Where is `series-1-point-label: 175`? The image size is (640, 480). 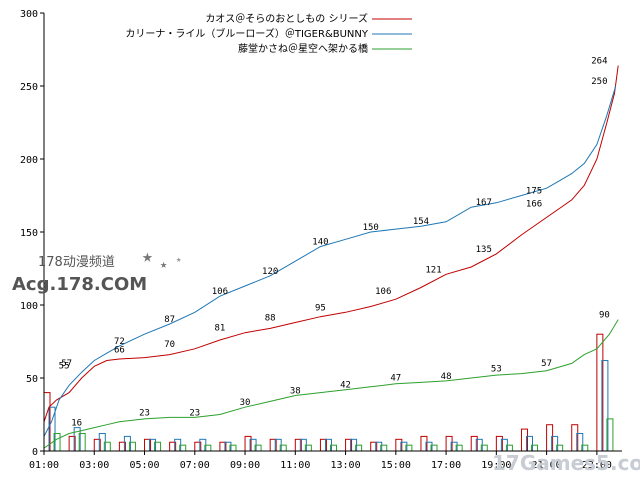 series-1-point-label: 175 is located at coordinates (534, 192).